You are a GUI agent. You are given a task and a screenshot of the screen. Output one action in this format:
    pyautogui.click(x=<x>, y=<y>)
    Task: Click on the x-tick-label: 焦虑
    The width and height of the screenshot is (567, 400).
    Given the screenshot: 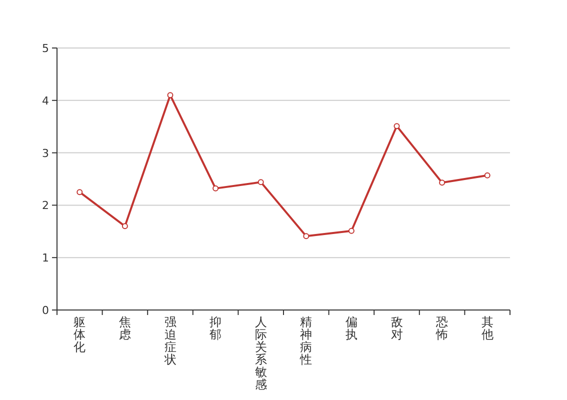 What is the action you would take?
    pyautogui.click(x=124, y=328)
    